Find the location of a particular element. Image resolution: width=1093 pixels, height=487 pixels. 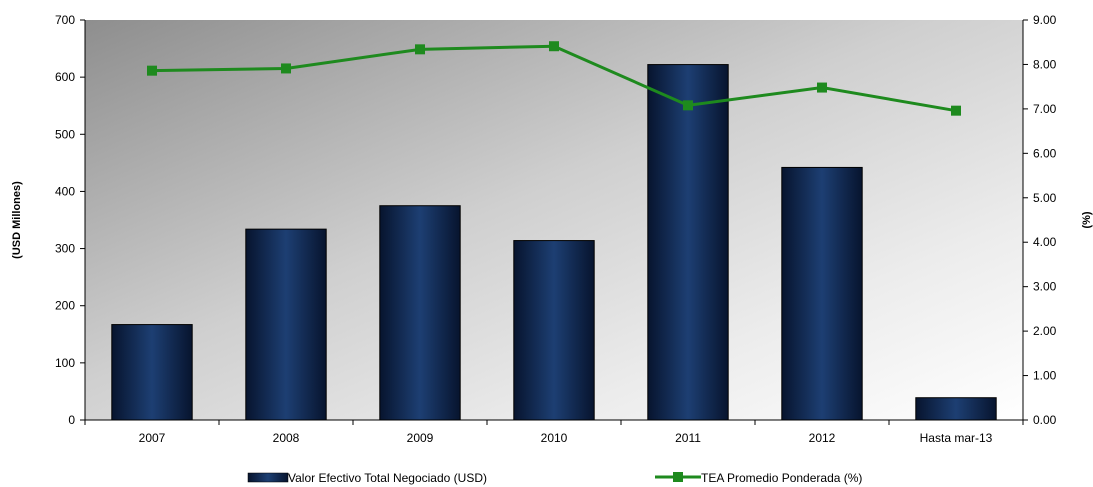

left-tick-label: 700 is located at coordinates (65, 20).